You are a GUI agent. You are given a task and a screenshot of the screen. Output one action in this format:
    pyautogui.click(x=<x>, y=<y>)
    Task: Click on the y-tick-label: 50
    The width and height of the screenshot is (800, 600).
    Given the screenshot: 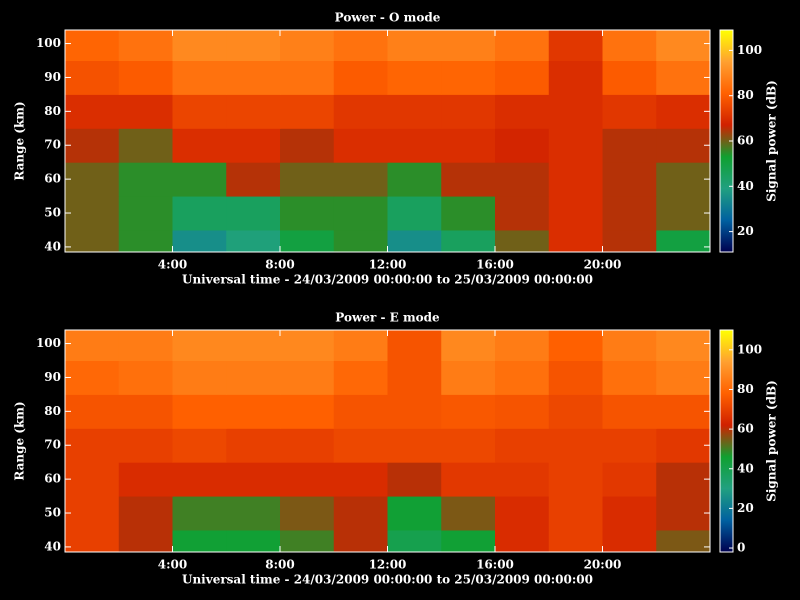 What is the action you would take?
    pyautogui.click(x=52, y=513)
    